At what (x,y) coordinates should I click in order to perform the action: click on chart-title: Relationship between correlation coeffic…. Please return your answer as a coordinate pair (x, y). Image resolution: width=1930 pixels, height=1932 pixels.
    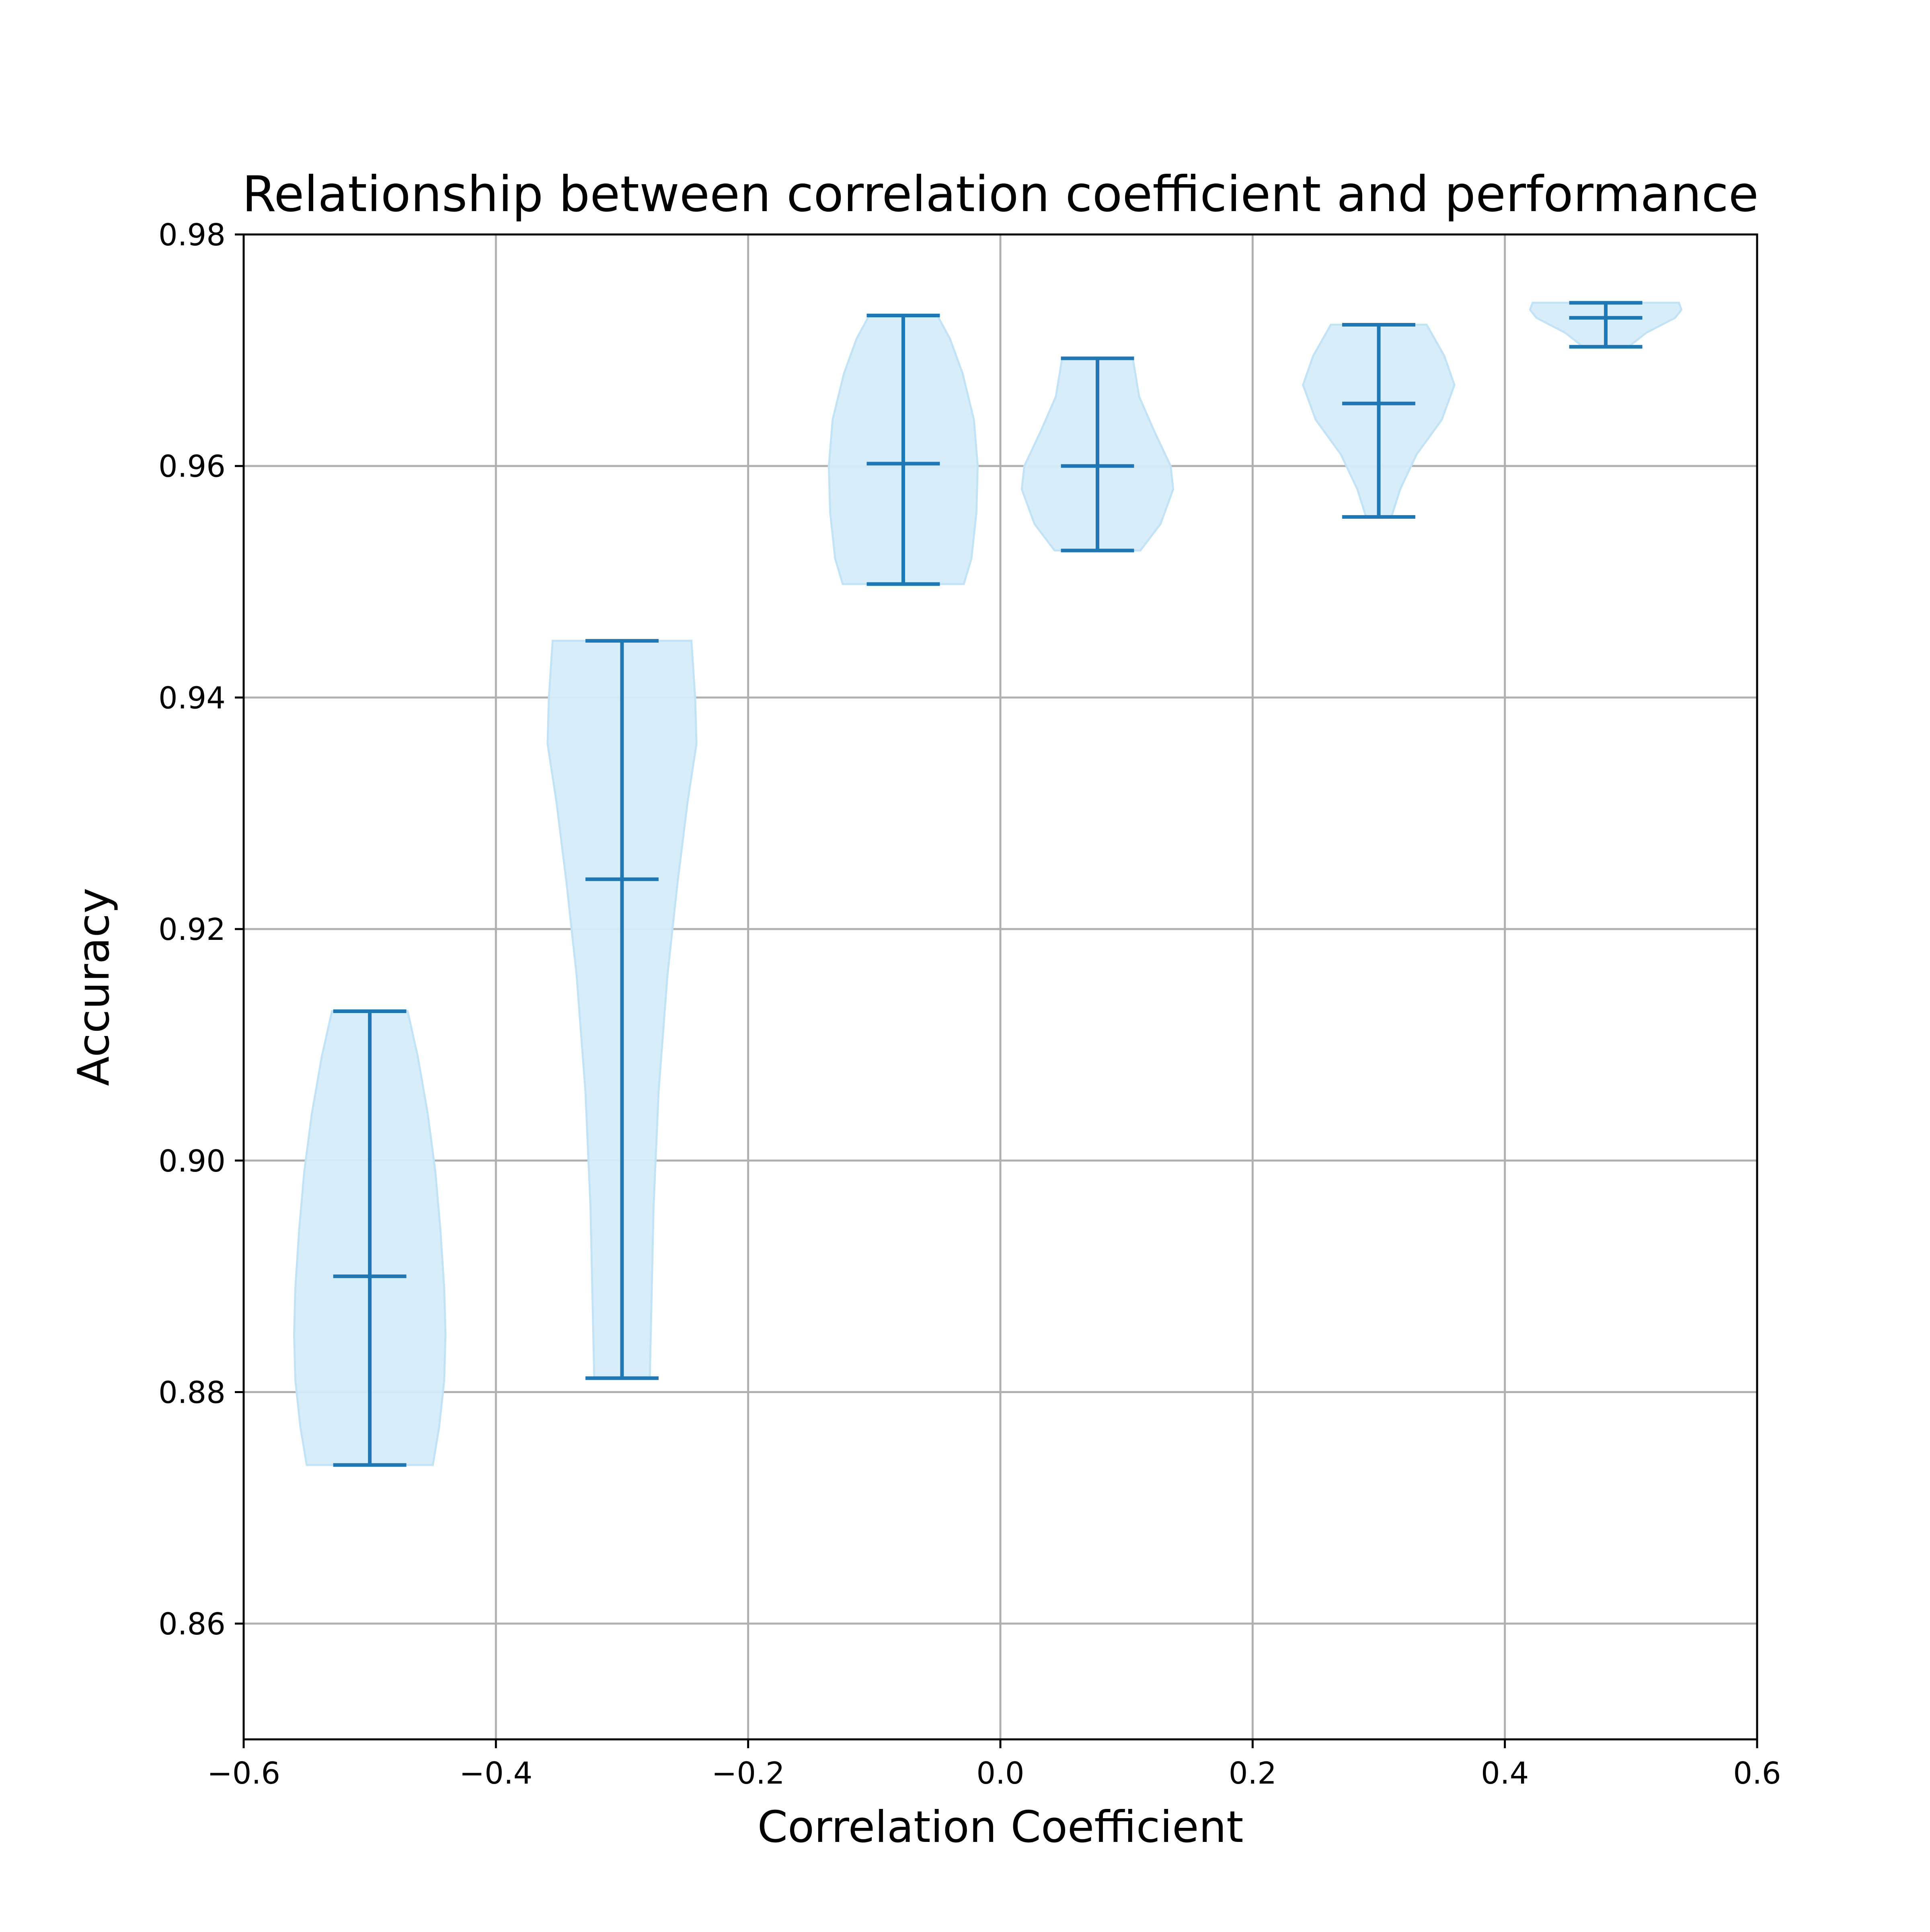
    Looking at the image, I should click on (1000, 194).